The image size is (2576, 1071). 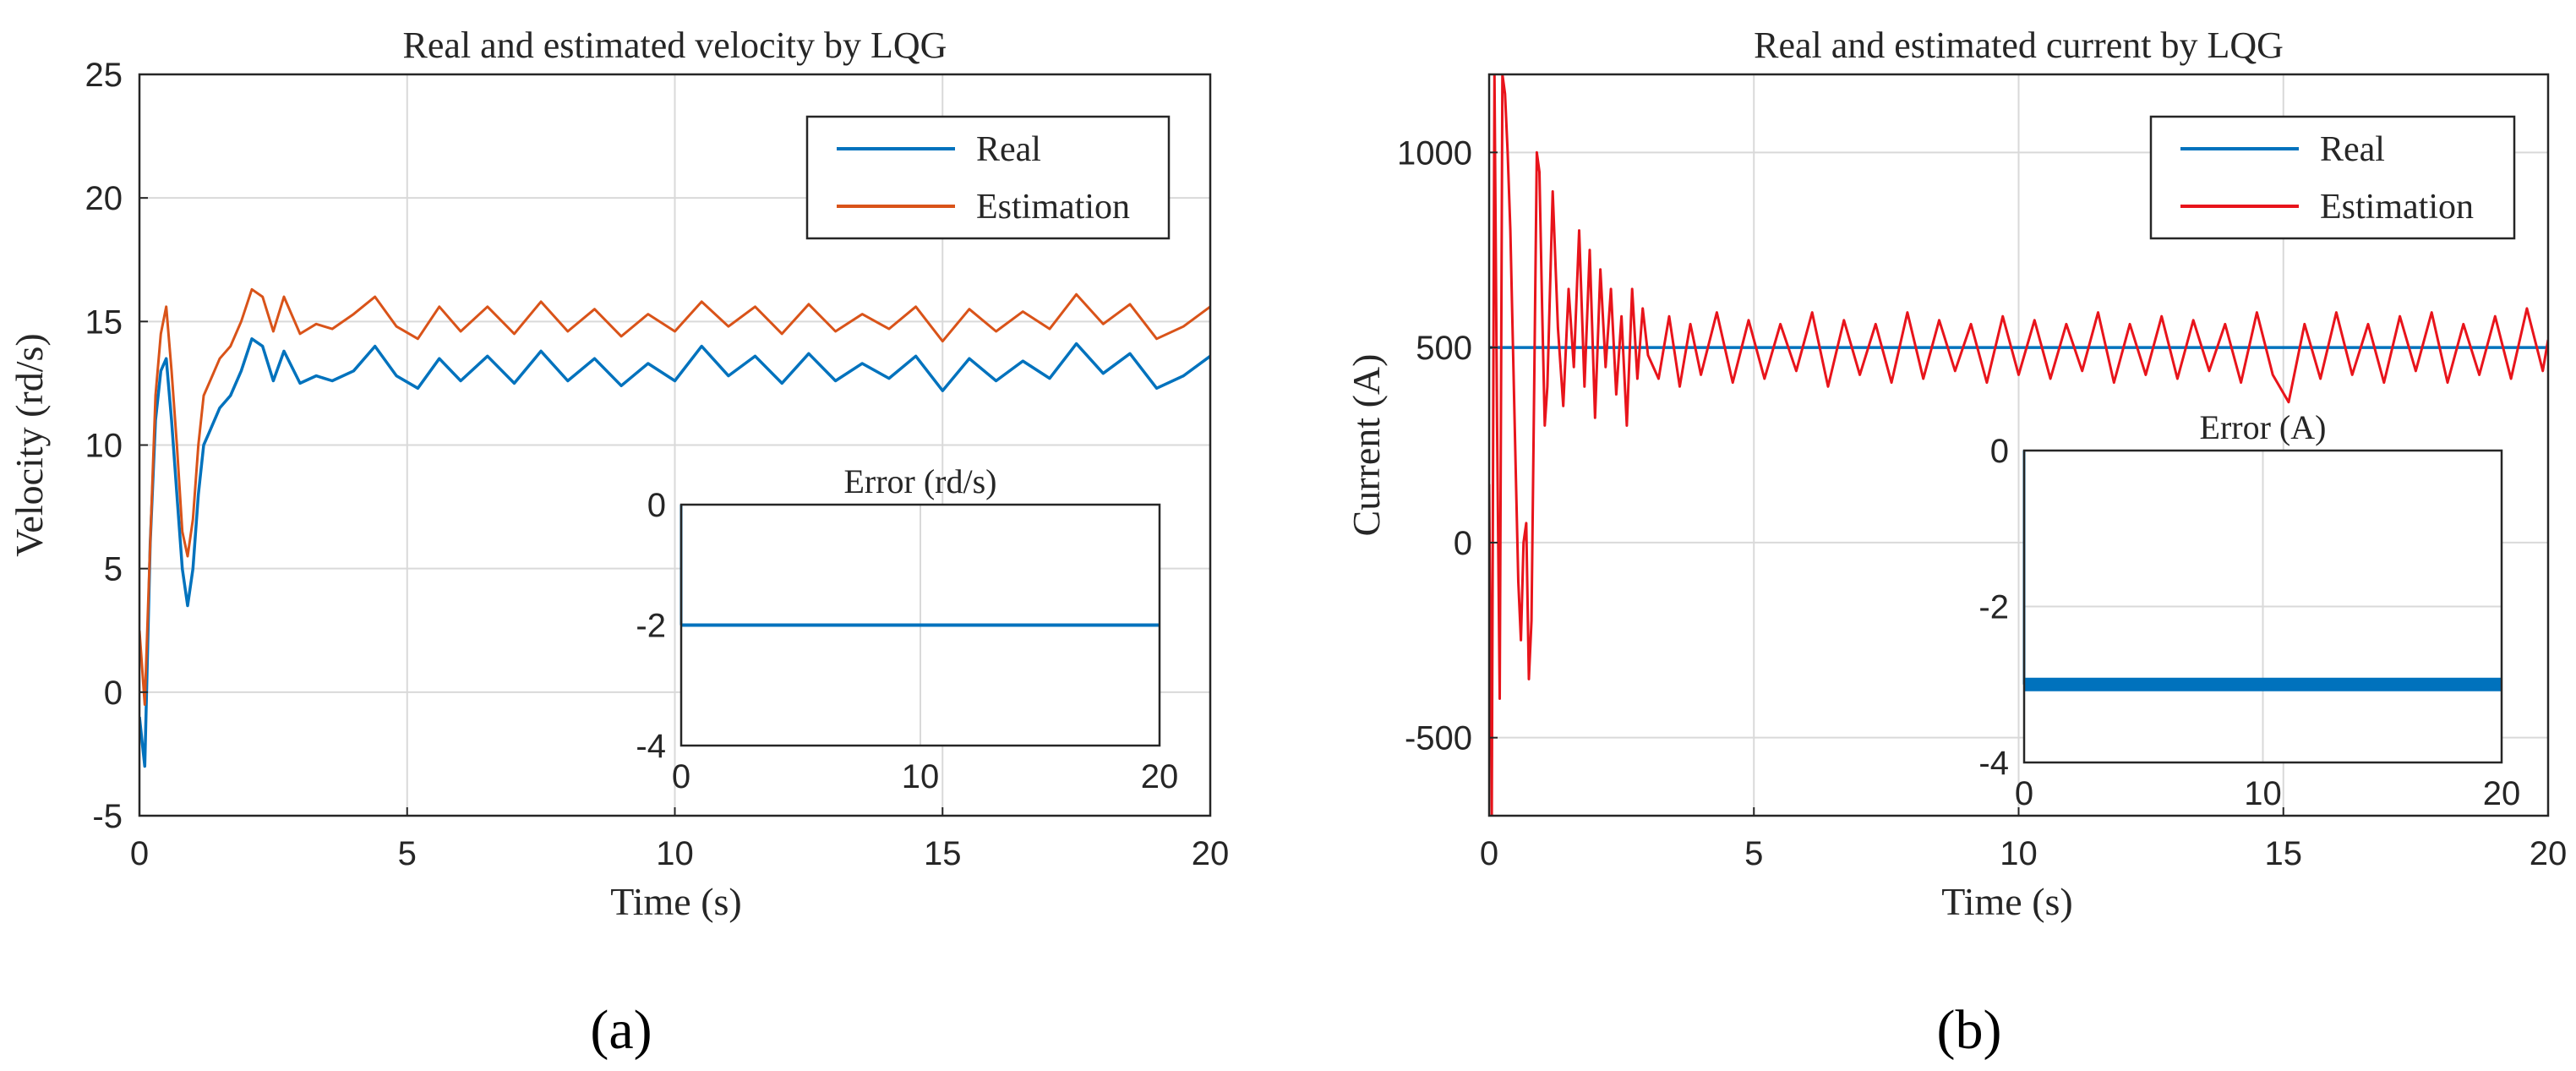 What do you see at coordinates (1438, 738) in the screenshot?
I see `y-tick-label: -500` at bounding box center [1438, 738].